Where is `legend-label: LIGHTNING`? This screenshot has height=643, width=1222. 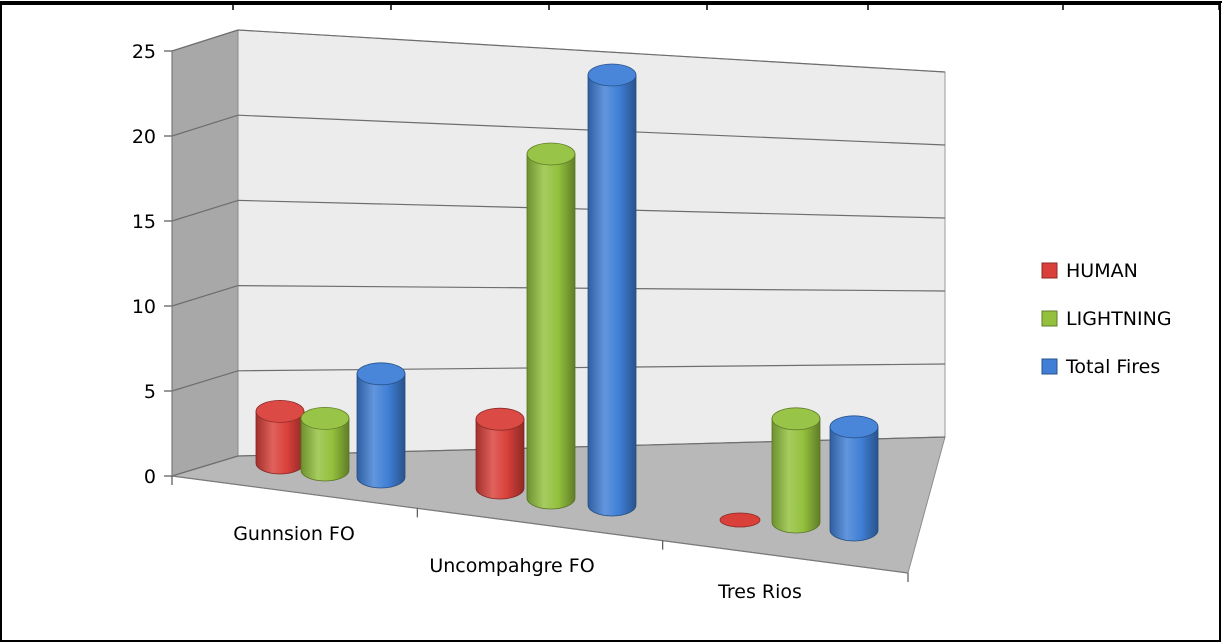 legend-label: LIGHTNING is located at coordinates (1119, 319).